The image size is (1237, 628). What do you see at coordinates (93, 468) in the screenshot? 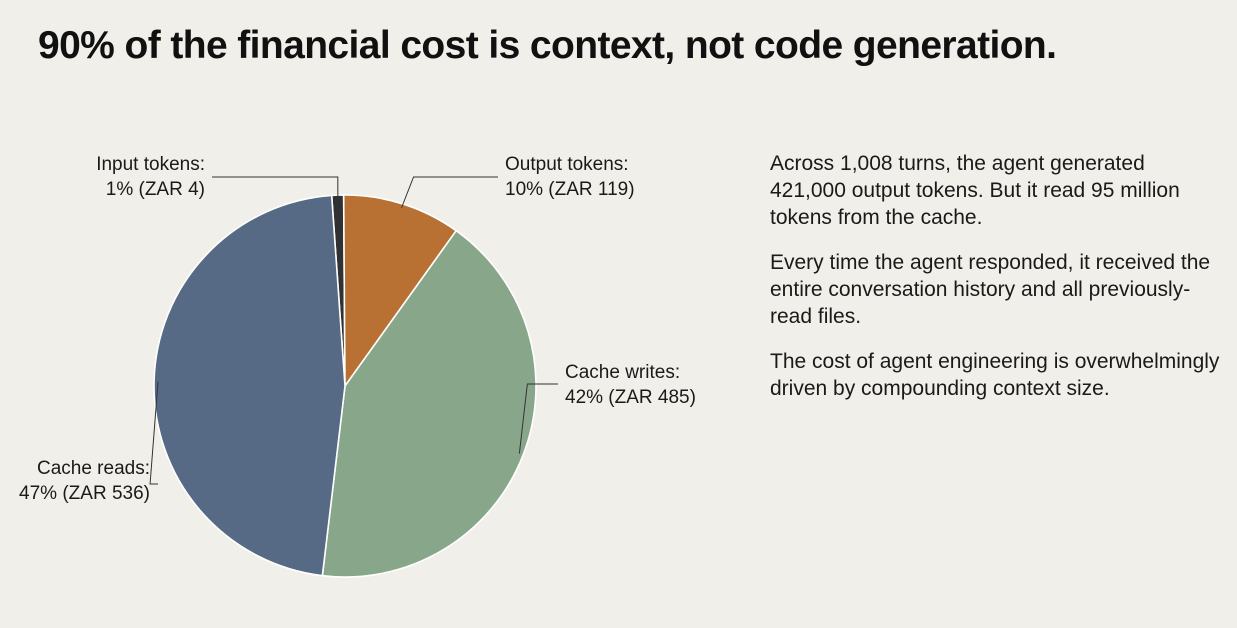
I see `slice-label-name: Cache reads:` at bounding box center [93, 468].